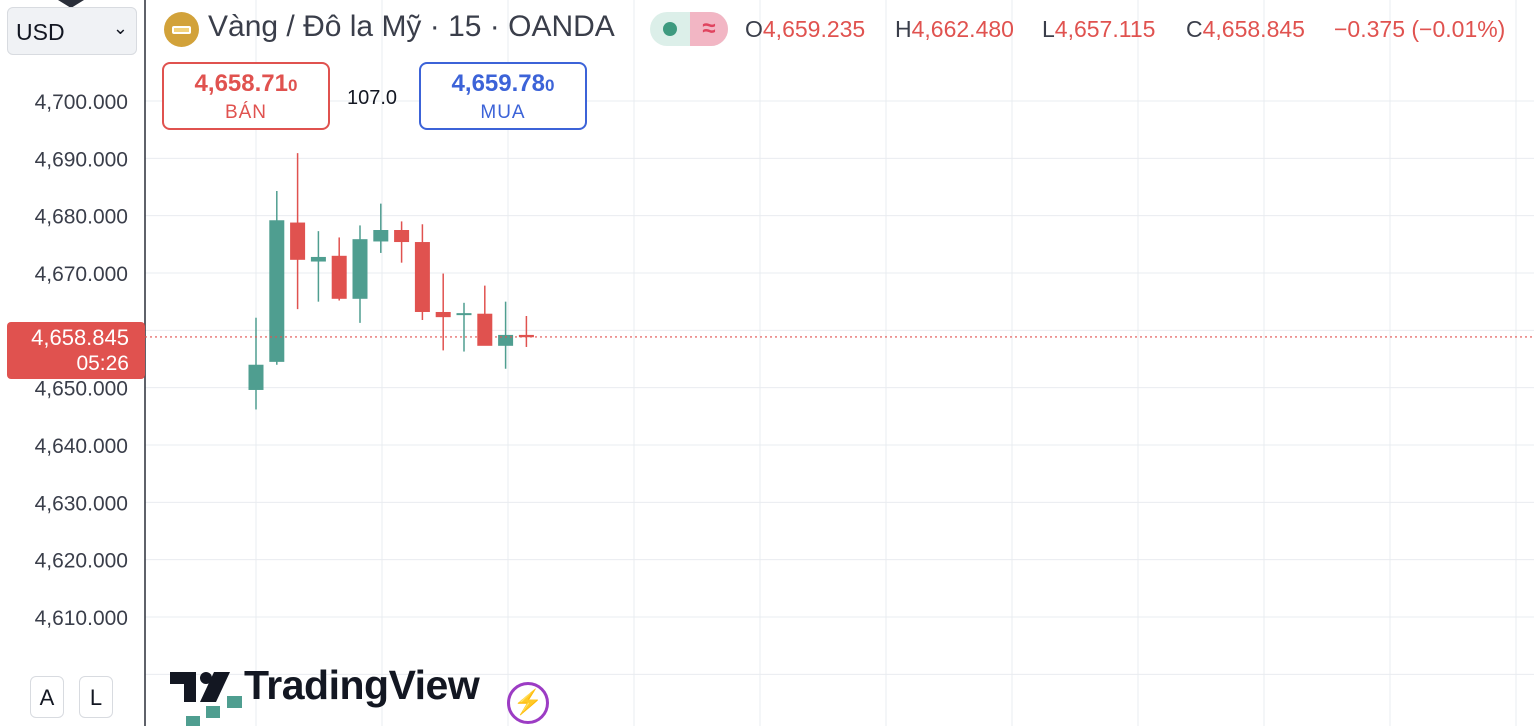 This screenshot has width=1534, height=726. Describe the element at coordinates (120, 28) in the screenshot. I see `chevron-down-icon: ⌄` at that location.